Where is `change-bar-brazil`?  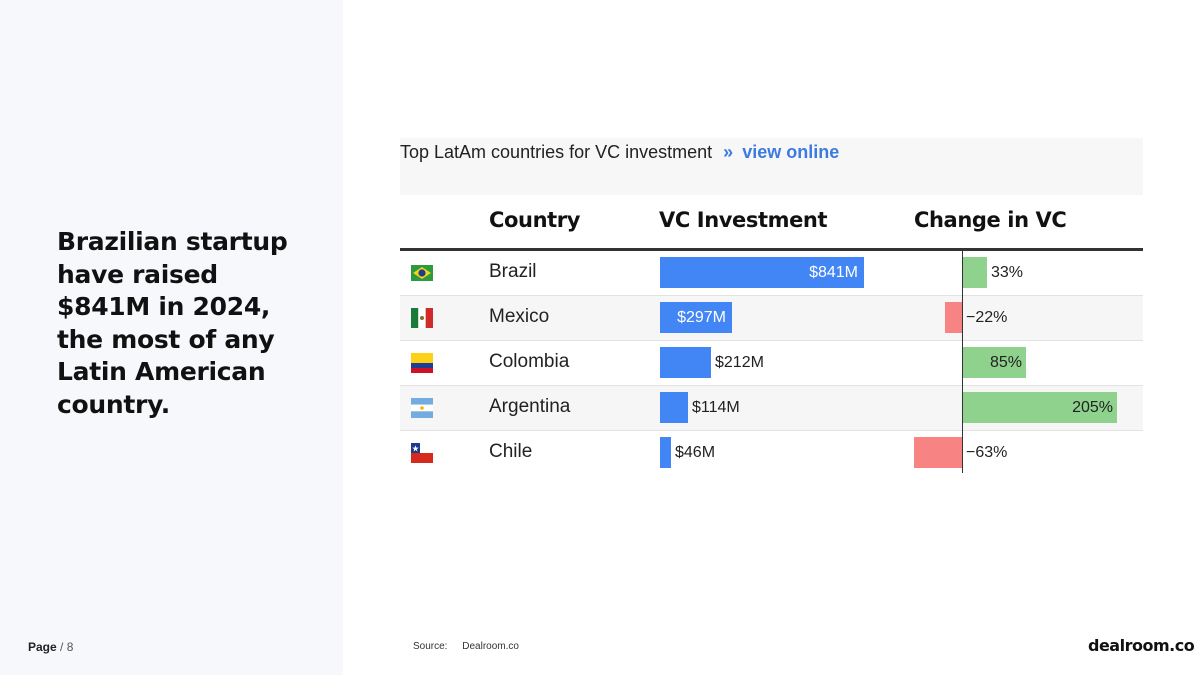 change-bar-brazil is located at coordinates (974, 272).